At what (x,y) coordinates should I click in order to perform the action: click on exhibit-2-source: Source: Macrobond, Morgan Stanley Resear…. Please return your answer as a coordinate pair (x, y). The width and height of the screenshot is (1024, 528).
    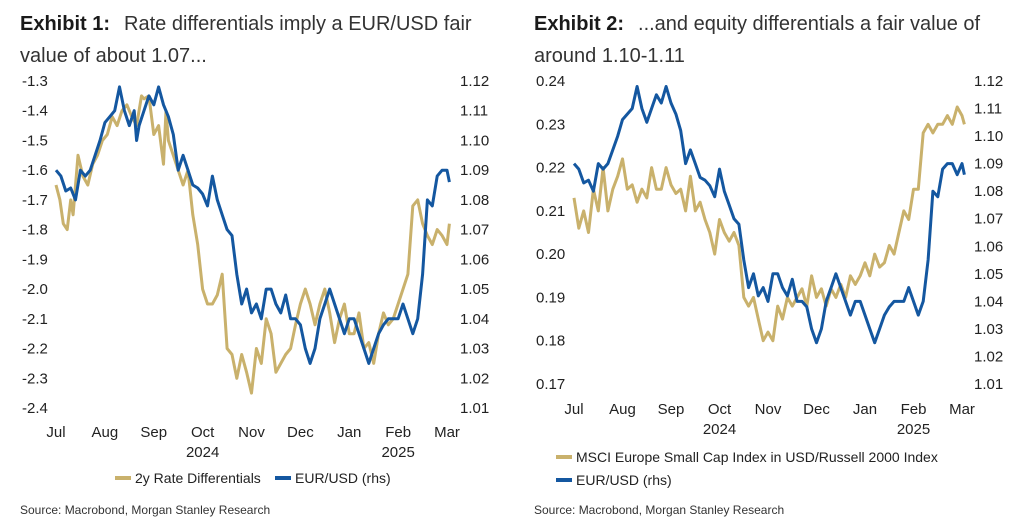
    Looking at the image, I should click on (659, 510).